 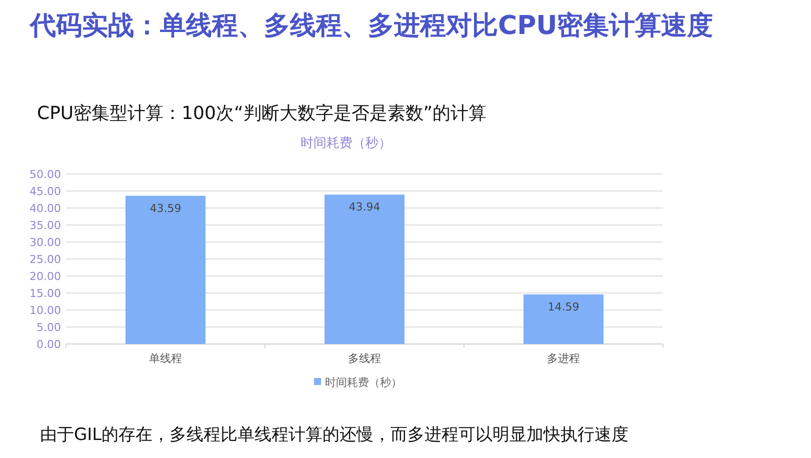 What do you see at coordinates (45, 310) in the screenshot?
I see `ytick: 10.00` at bounding box center [45, 310].